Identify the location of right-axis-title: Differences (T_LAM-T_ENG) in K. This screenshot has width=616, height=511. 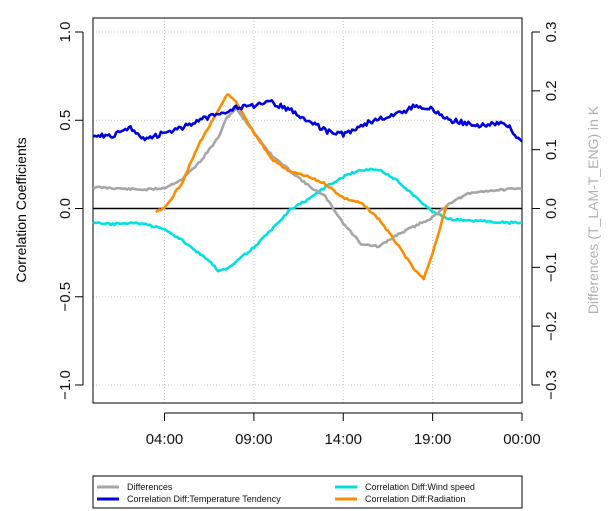
(593, 209).